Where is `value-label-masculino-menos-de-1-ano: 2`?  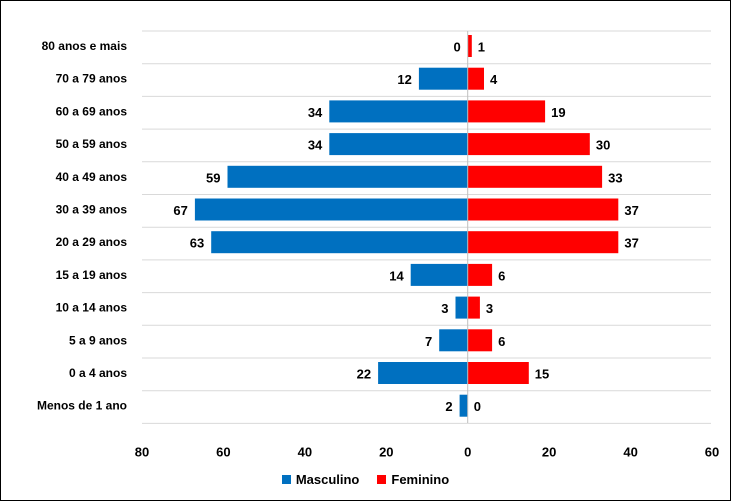
value-label-masculino-menos-de-1-ano: 2 is located at coordinates (448, 406).